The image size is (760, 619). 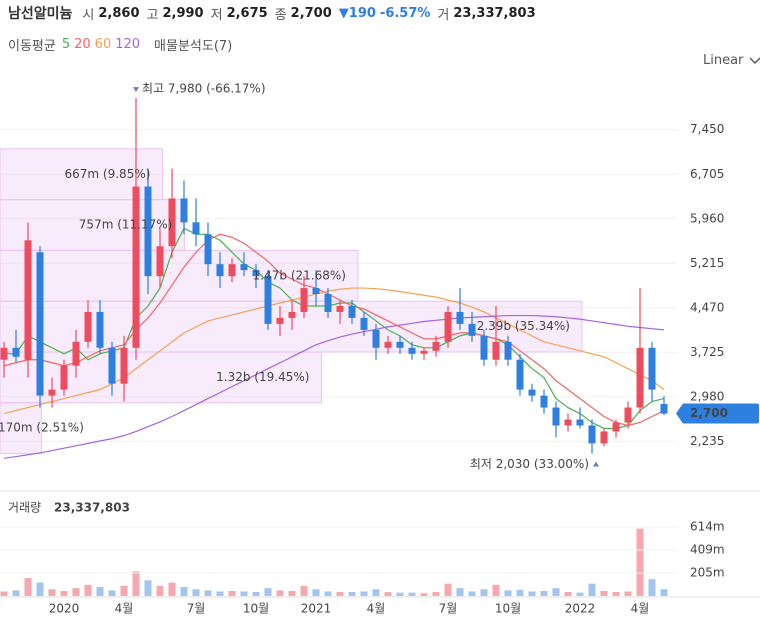 I want to click on chevron-icon, so click(x=754, y=61).